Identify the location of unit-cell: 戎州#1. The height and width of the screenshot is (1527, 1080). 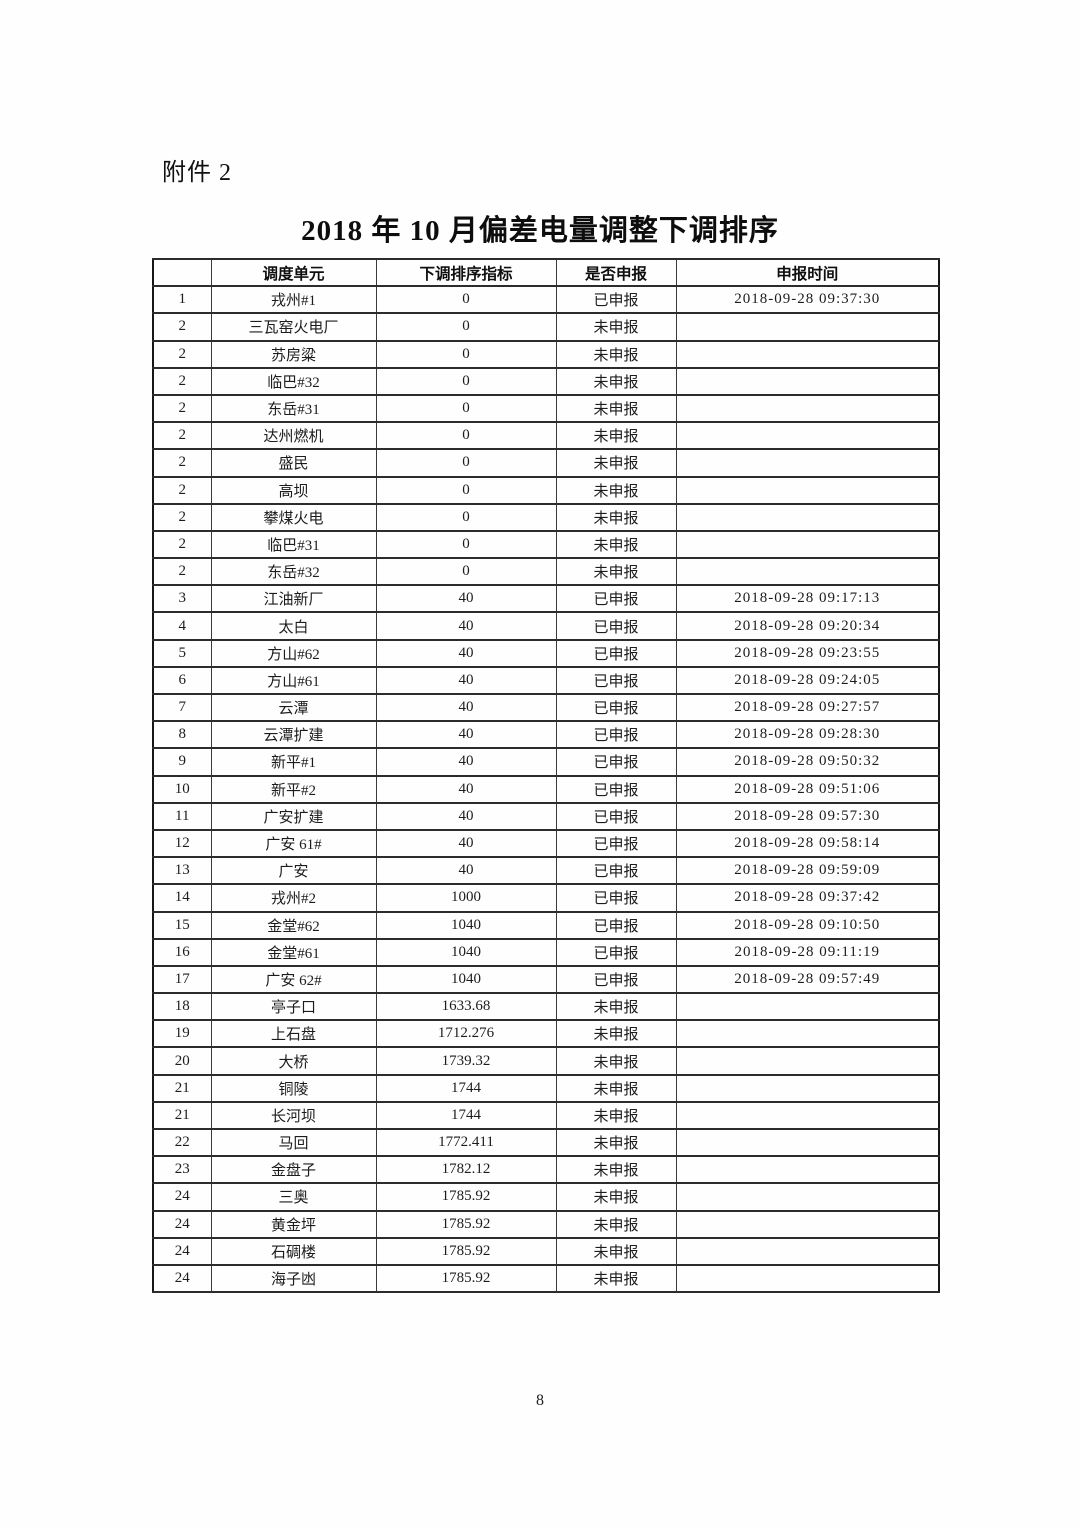
(293, 300).